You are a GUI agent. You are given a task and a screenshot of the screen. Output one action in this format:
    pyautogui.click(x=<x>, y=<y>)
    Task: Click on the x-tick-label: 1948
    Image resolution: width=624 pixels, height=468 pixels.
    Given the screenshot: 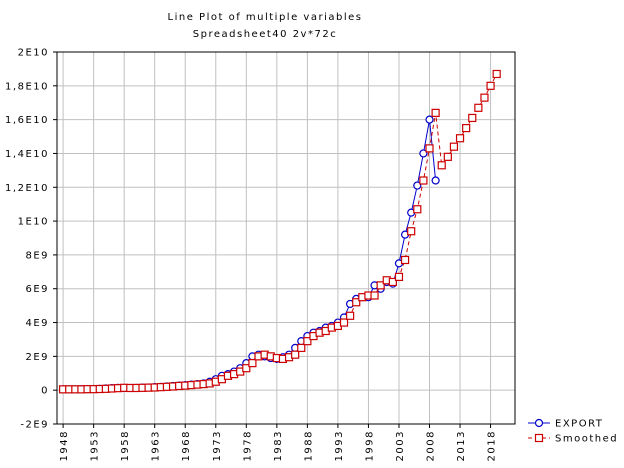 What is the action you would take?
    pyautogui.click(x=64, y=445)
    